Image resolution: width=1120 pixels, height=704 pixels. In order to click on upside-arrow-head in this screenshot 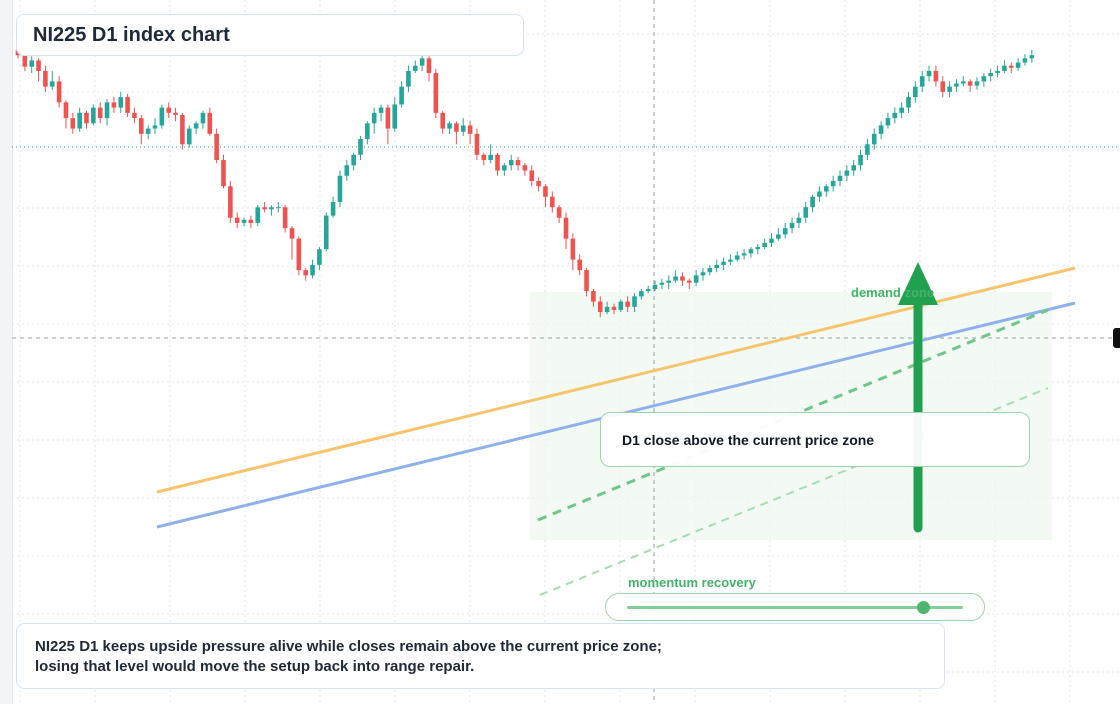, I will do `click(918, 283)`.